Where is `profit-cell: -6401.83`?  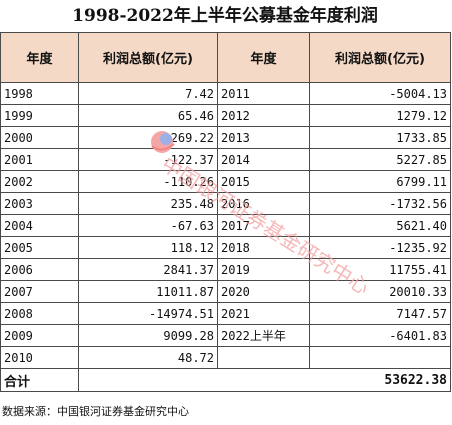
profit-cell: -6401.83 is located at coordinates (380, 335).